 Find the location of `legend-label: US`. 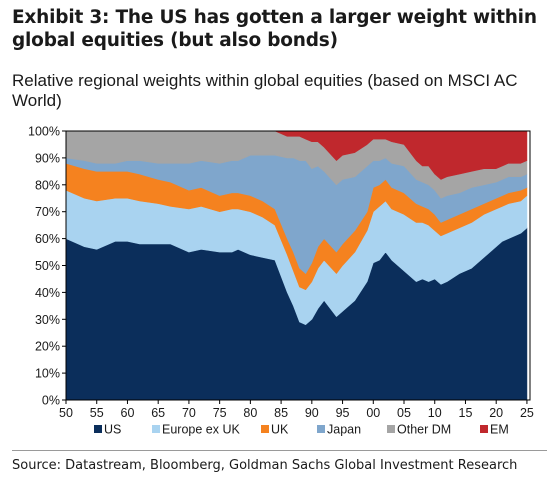

legend-label: US is located at coordinates (112, 430).